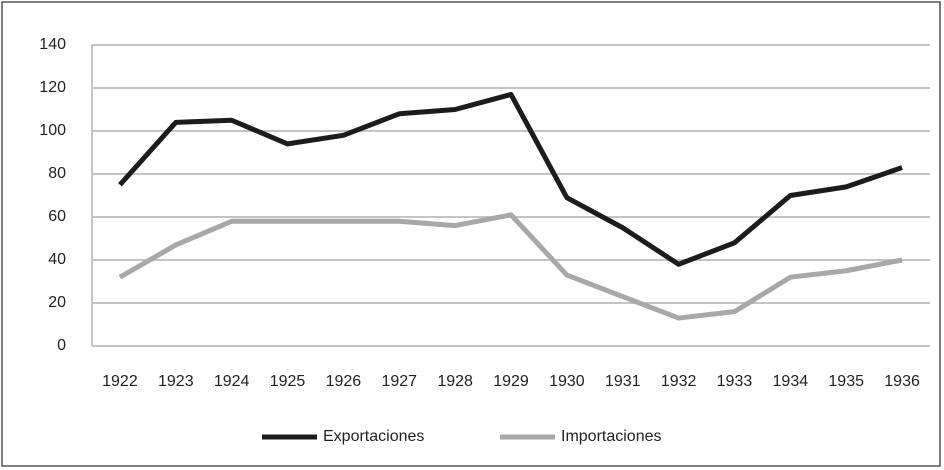  What do you see at coordinates (52, 44) in the screenshot?
I see `y-tick-label: 140` at bounding box center [52, 44].